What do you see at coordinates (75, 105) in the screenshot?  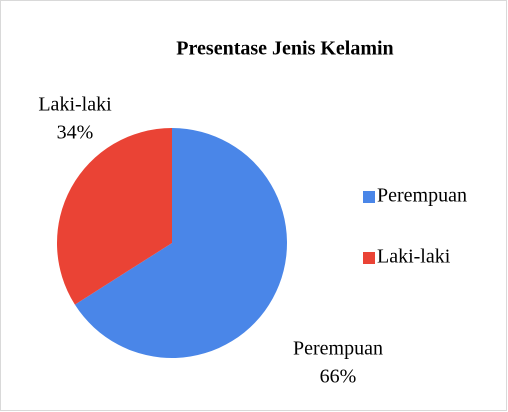 I see `data-label-name: Laki-laki` at bounding box center [75, 105].